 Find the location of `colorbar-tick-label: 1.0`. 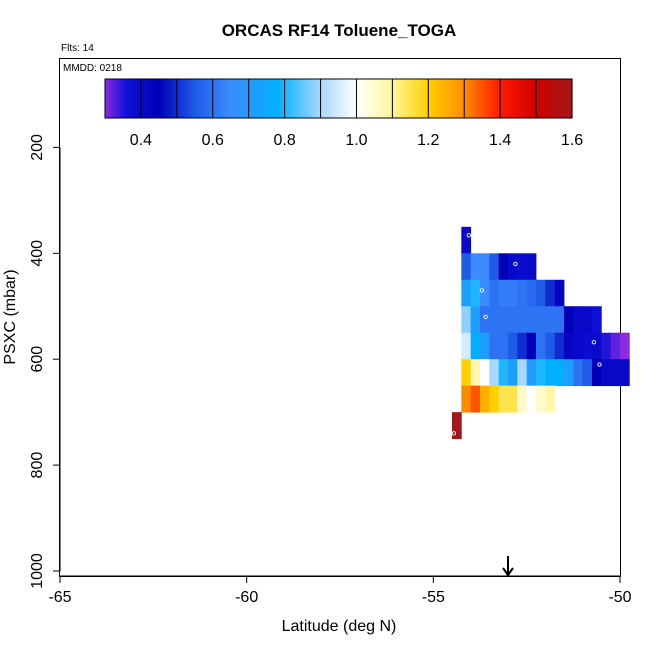

colorbar-tick-label: 1.0 is located at coordinates (356, 140).